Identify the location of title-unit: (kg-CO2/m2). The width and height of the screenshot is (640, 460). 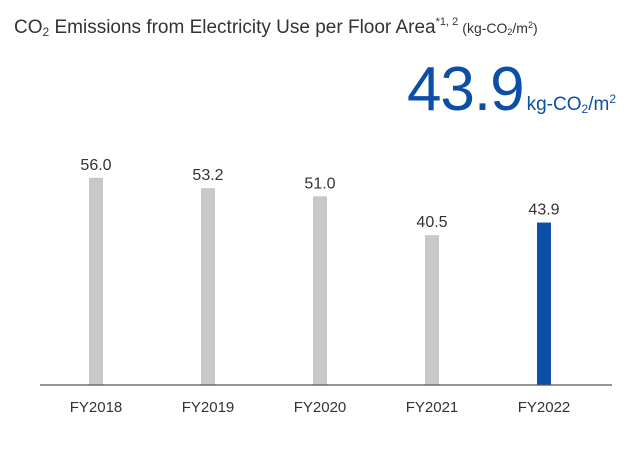
(500, 28).